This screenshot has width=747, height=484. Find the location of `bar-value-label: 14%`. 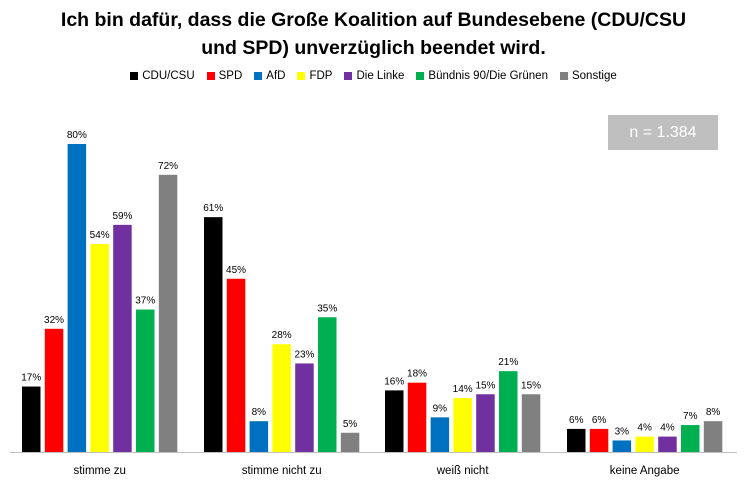

bar-value-label: 14% is located at coordinates (463, 389).